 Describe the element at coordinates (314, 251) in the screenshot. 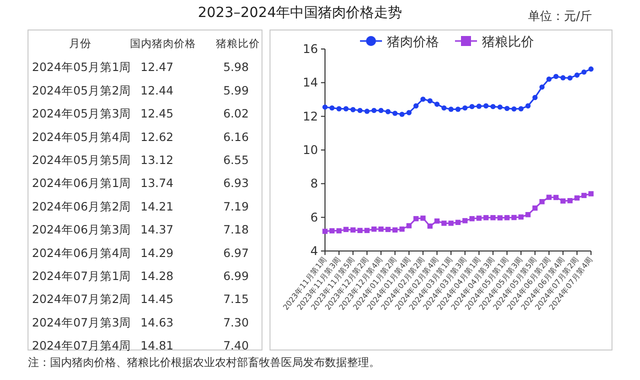

I see `y-tick-label: 4` at that location.